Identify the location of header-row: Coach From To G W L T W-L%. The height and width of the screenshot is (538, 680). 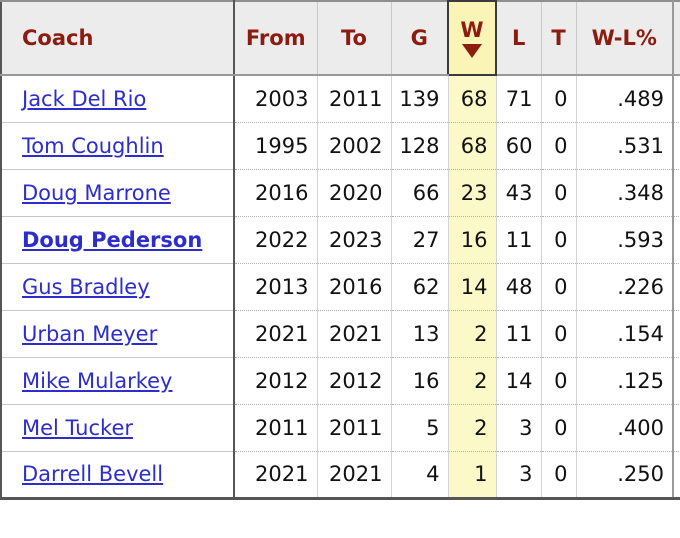
(340, 38).